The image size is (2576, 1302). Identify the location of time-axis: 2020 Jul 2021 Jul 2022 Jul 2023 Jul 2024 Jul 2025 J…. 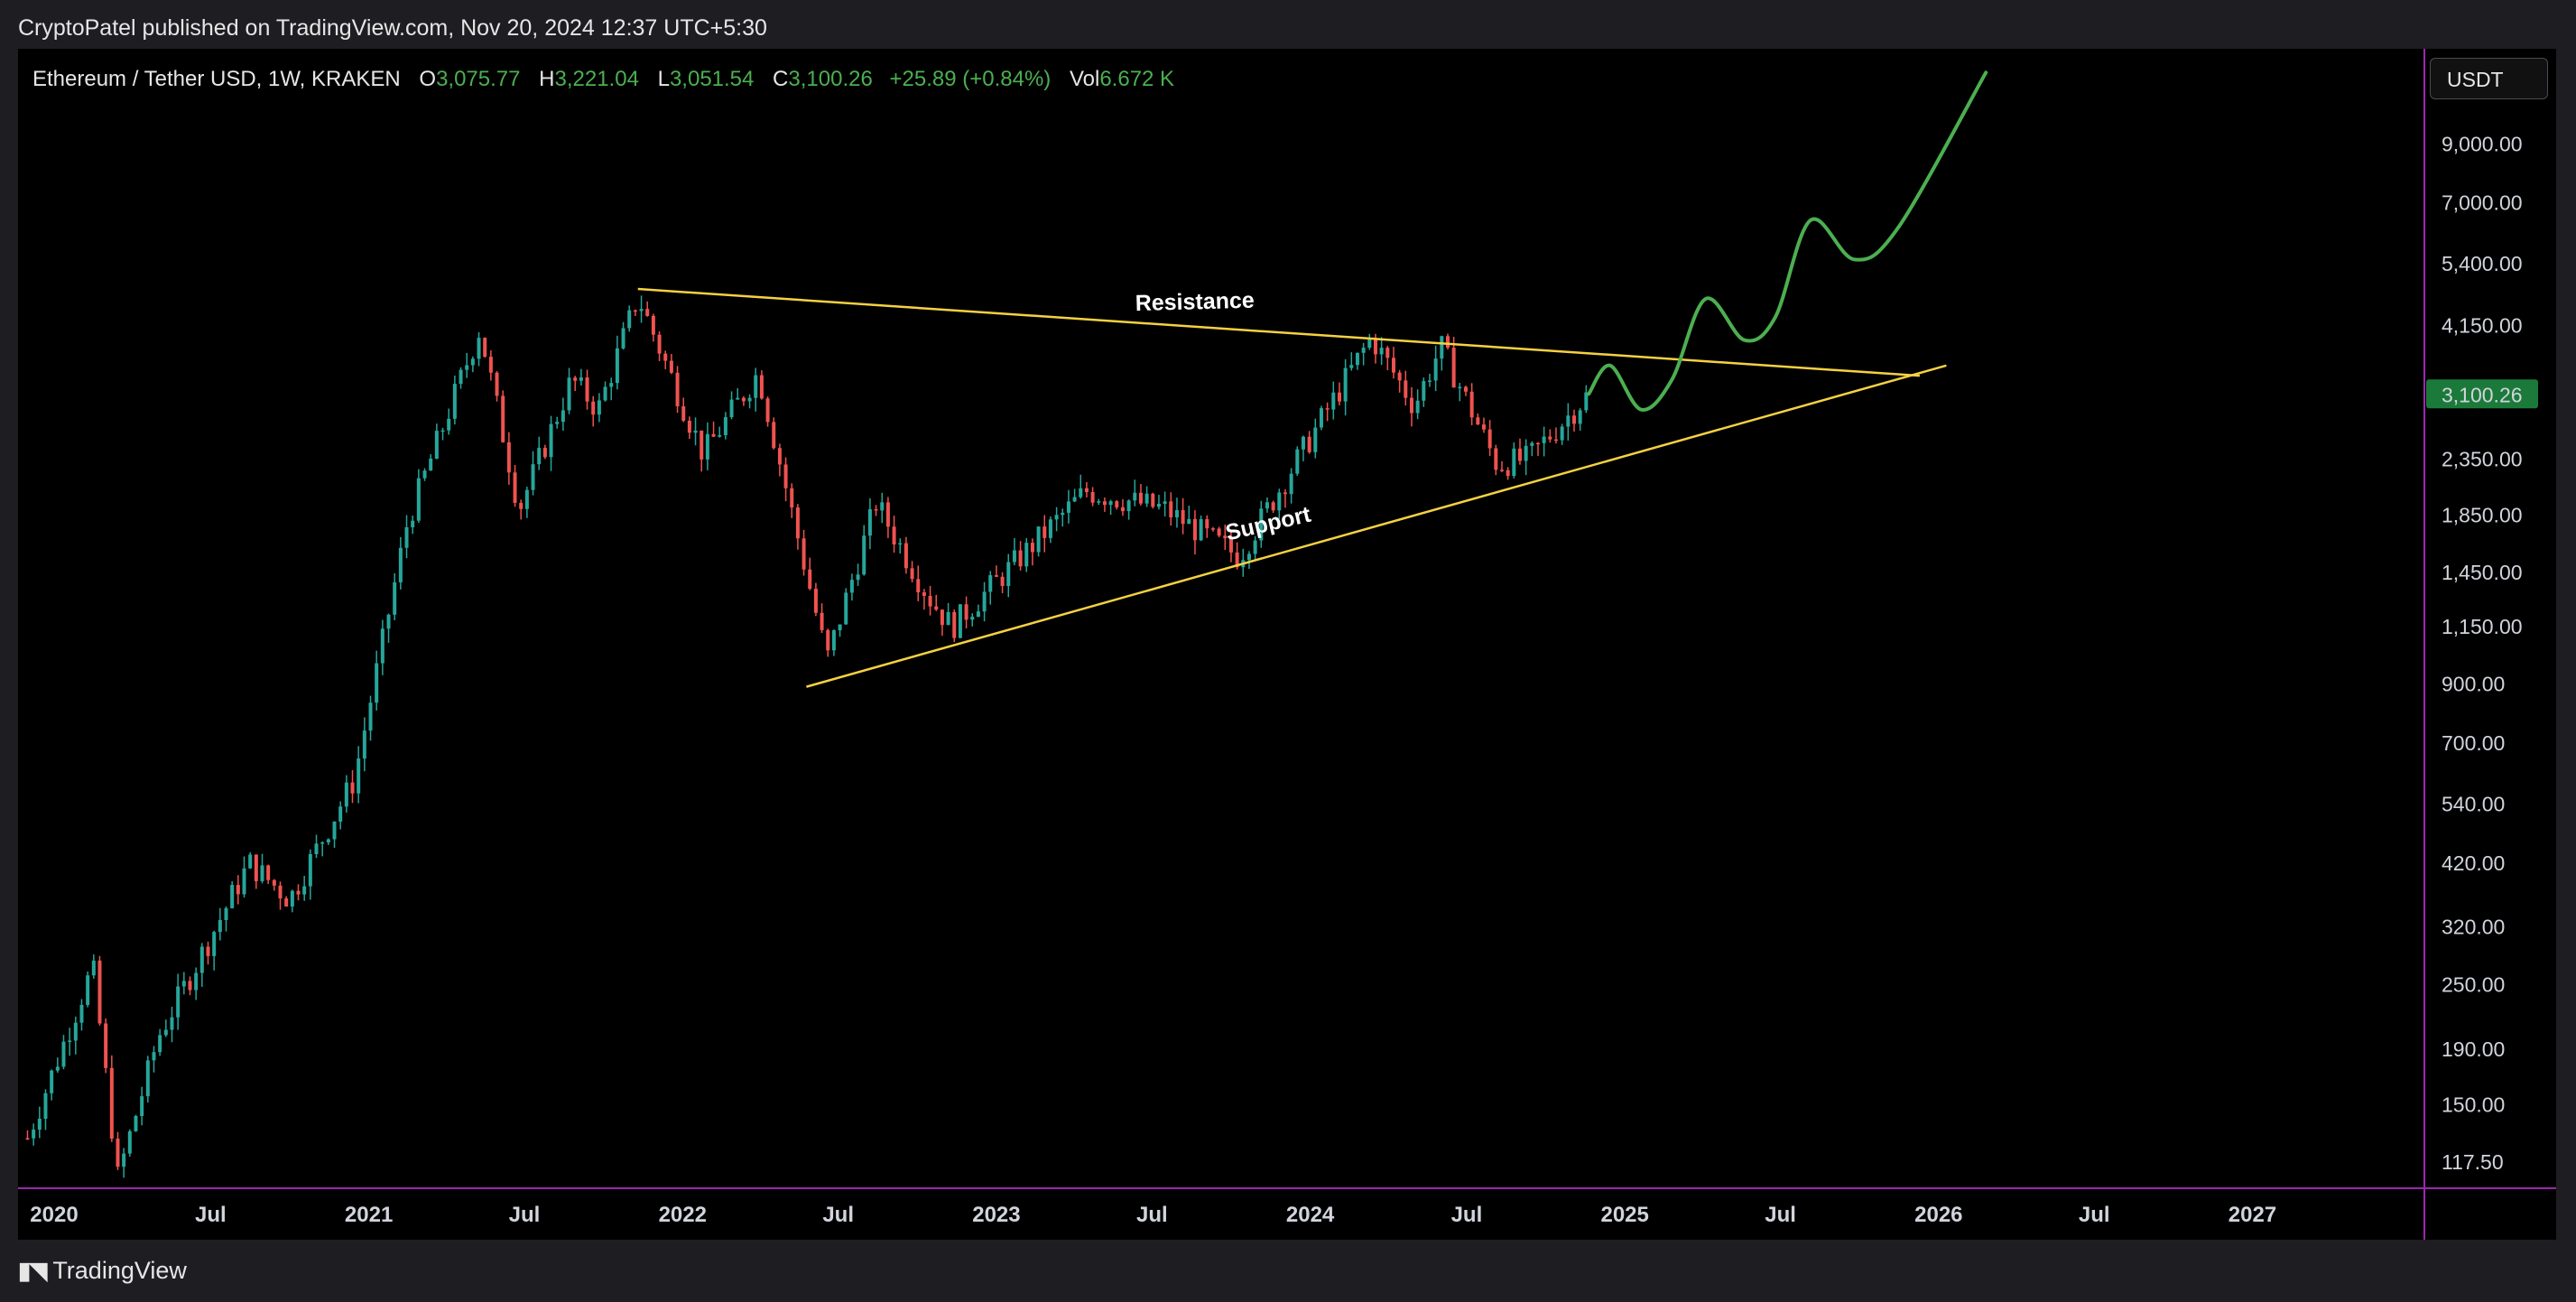
(1153, 1215).